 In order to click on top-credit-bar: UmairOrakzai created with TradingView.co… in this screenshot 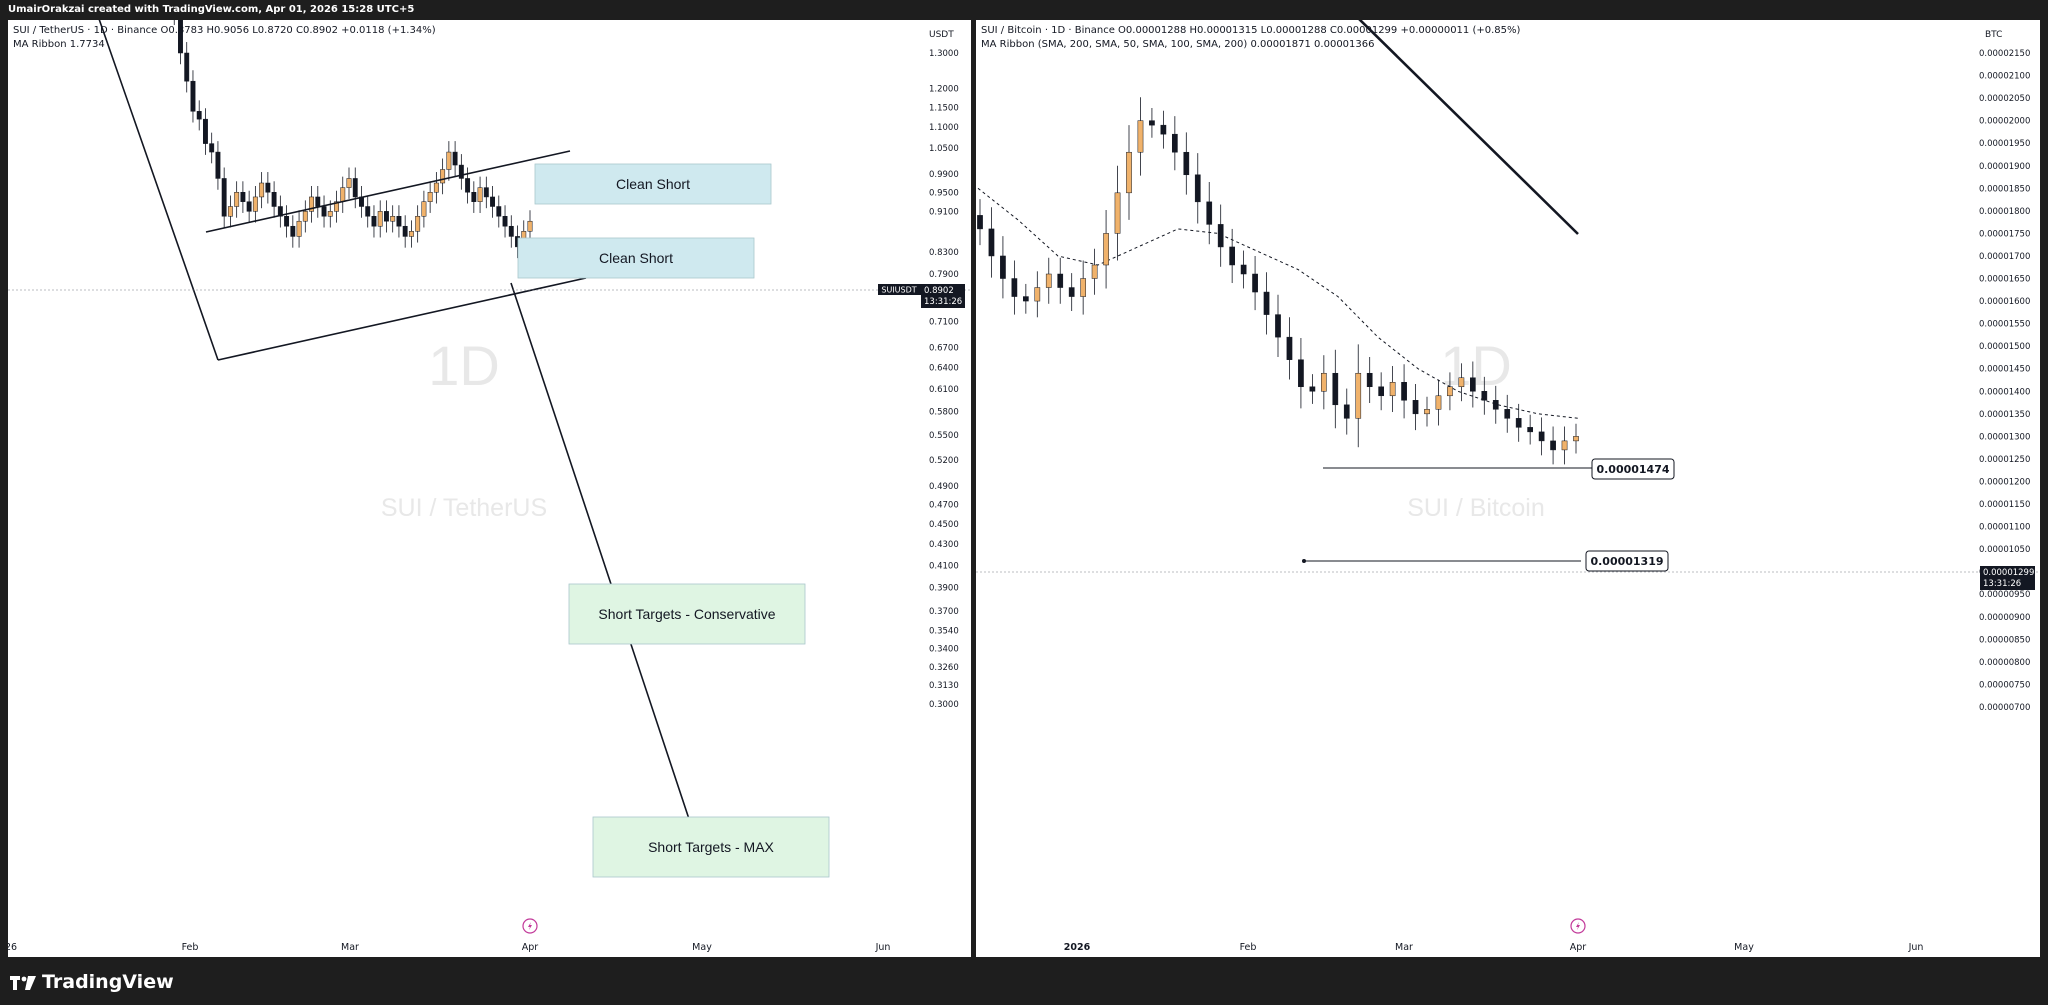, I will do `click(1024, 10)`.